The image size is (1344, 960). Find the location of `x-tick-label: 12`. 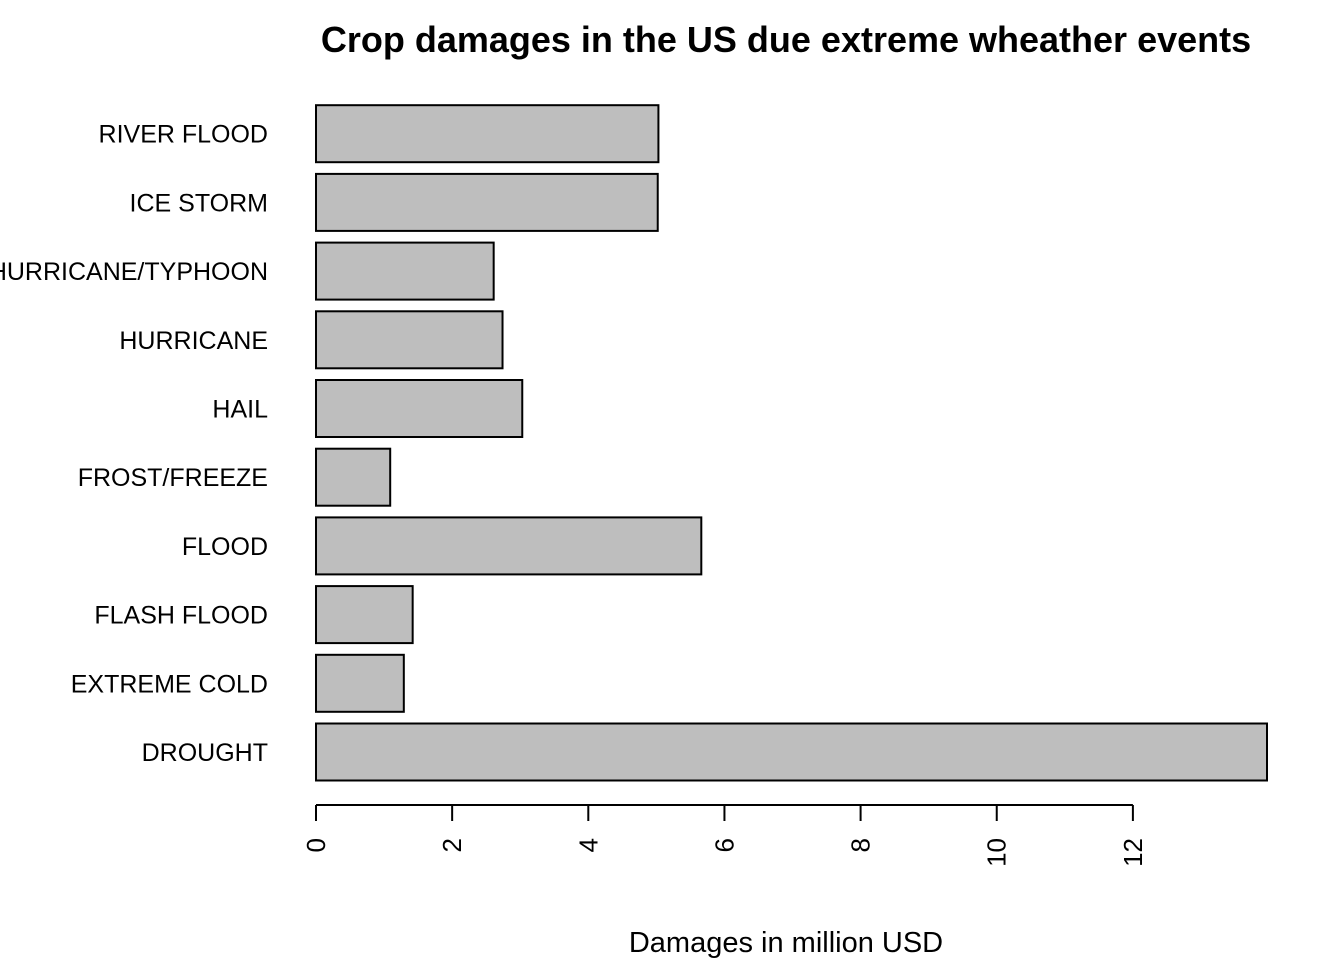

x-tick-label: 12 is located at coordinates (1133, 852).